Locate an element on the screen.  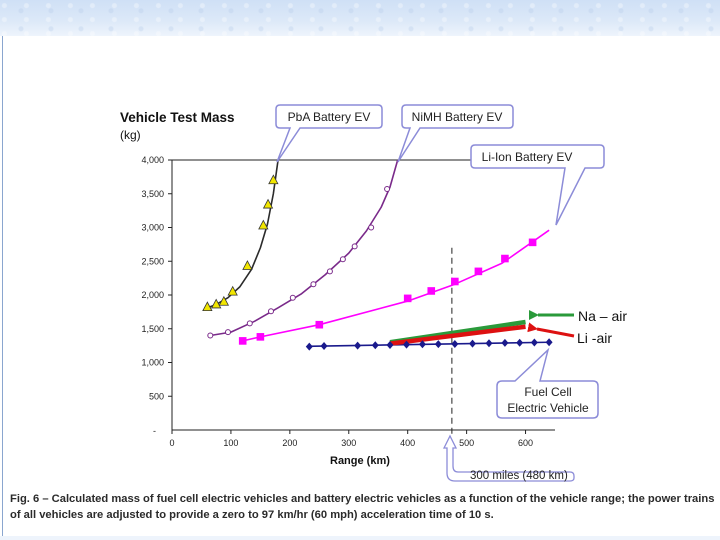
y-tick-label: 2,000 is located at coordinates (152, 295).